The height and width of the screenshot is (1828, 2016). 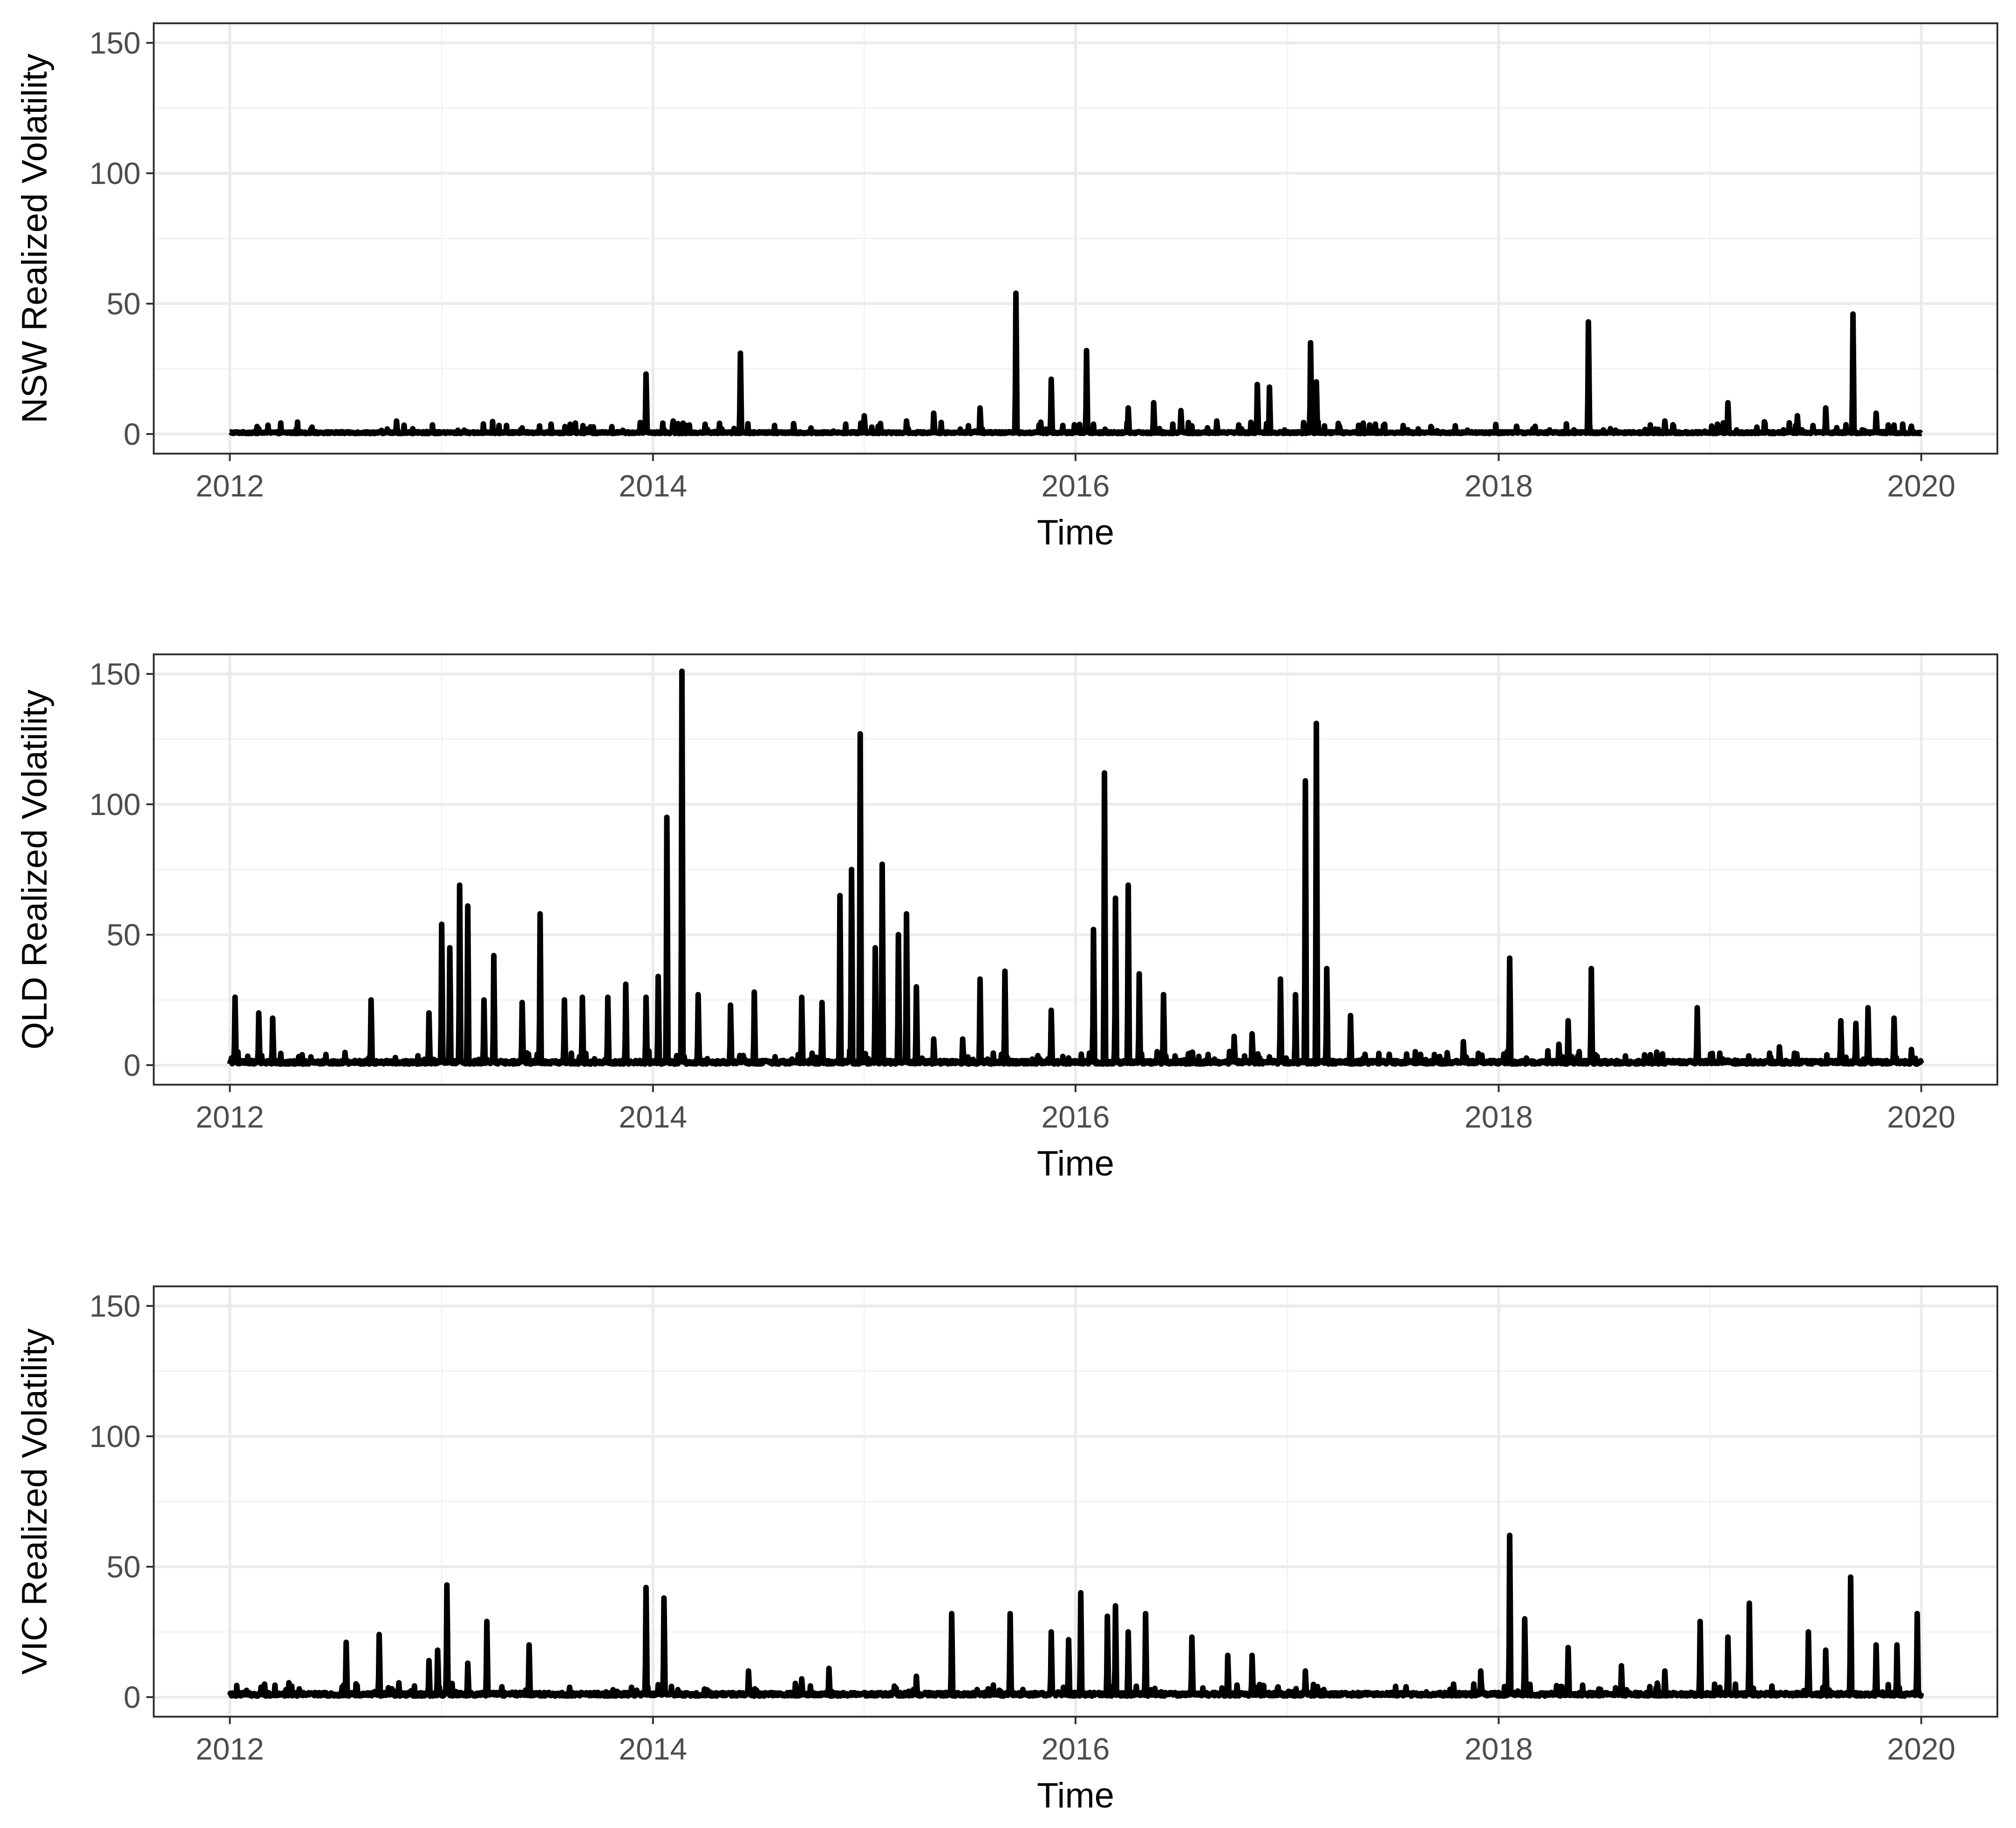 What do you see at coordinates (34, 869) in the screenshot?
I see `y-axis-title: QLD Realized Volatility` at bounding box center [34, 869].